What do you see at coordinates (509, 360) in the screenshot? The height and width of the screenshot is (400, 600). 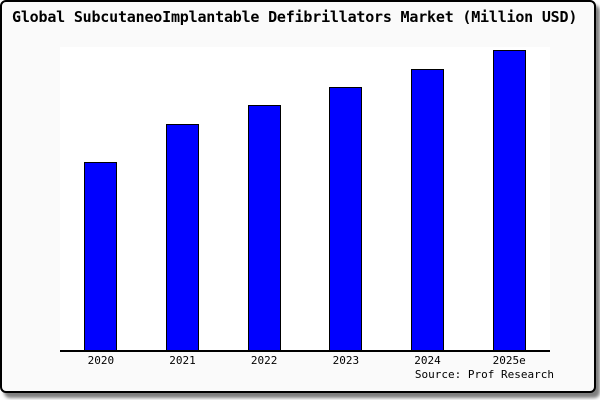 I see `x-tick-label-2025e: 2025e` at bounding box center [509, 360].